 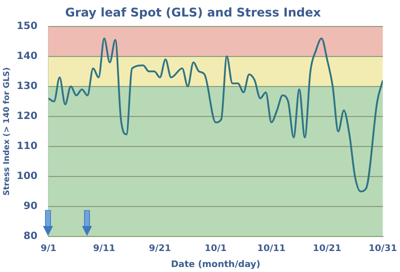 I want to click on x-tick-label: 9/1, so click(x=48, y=249).